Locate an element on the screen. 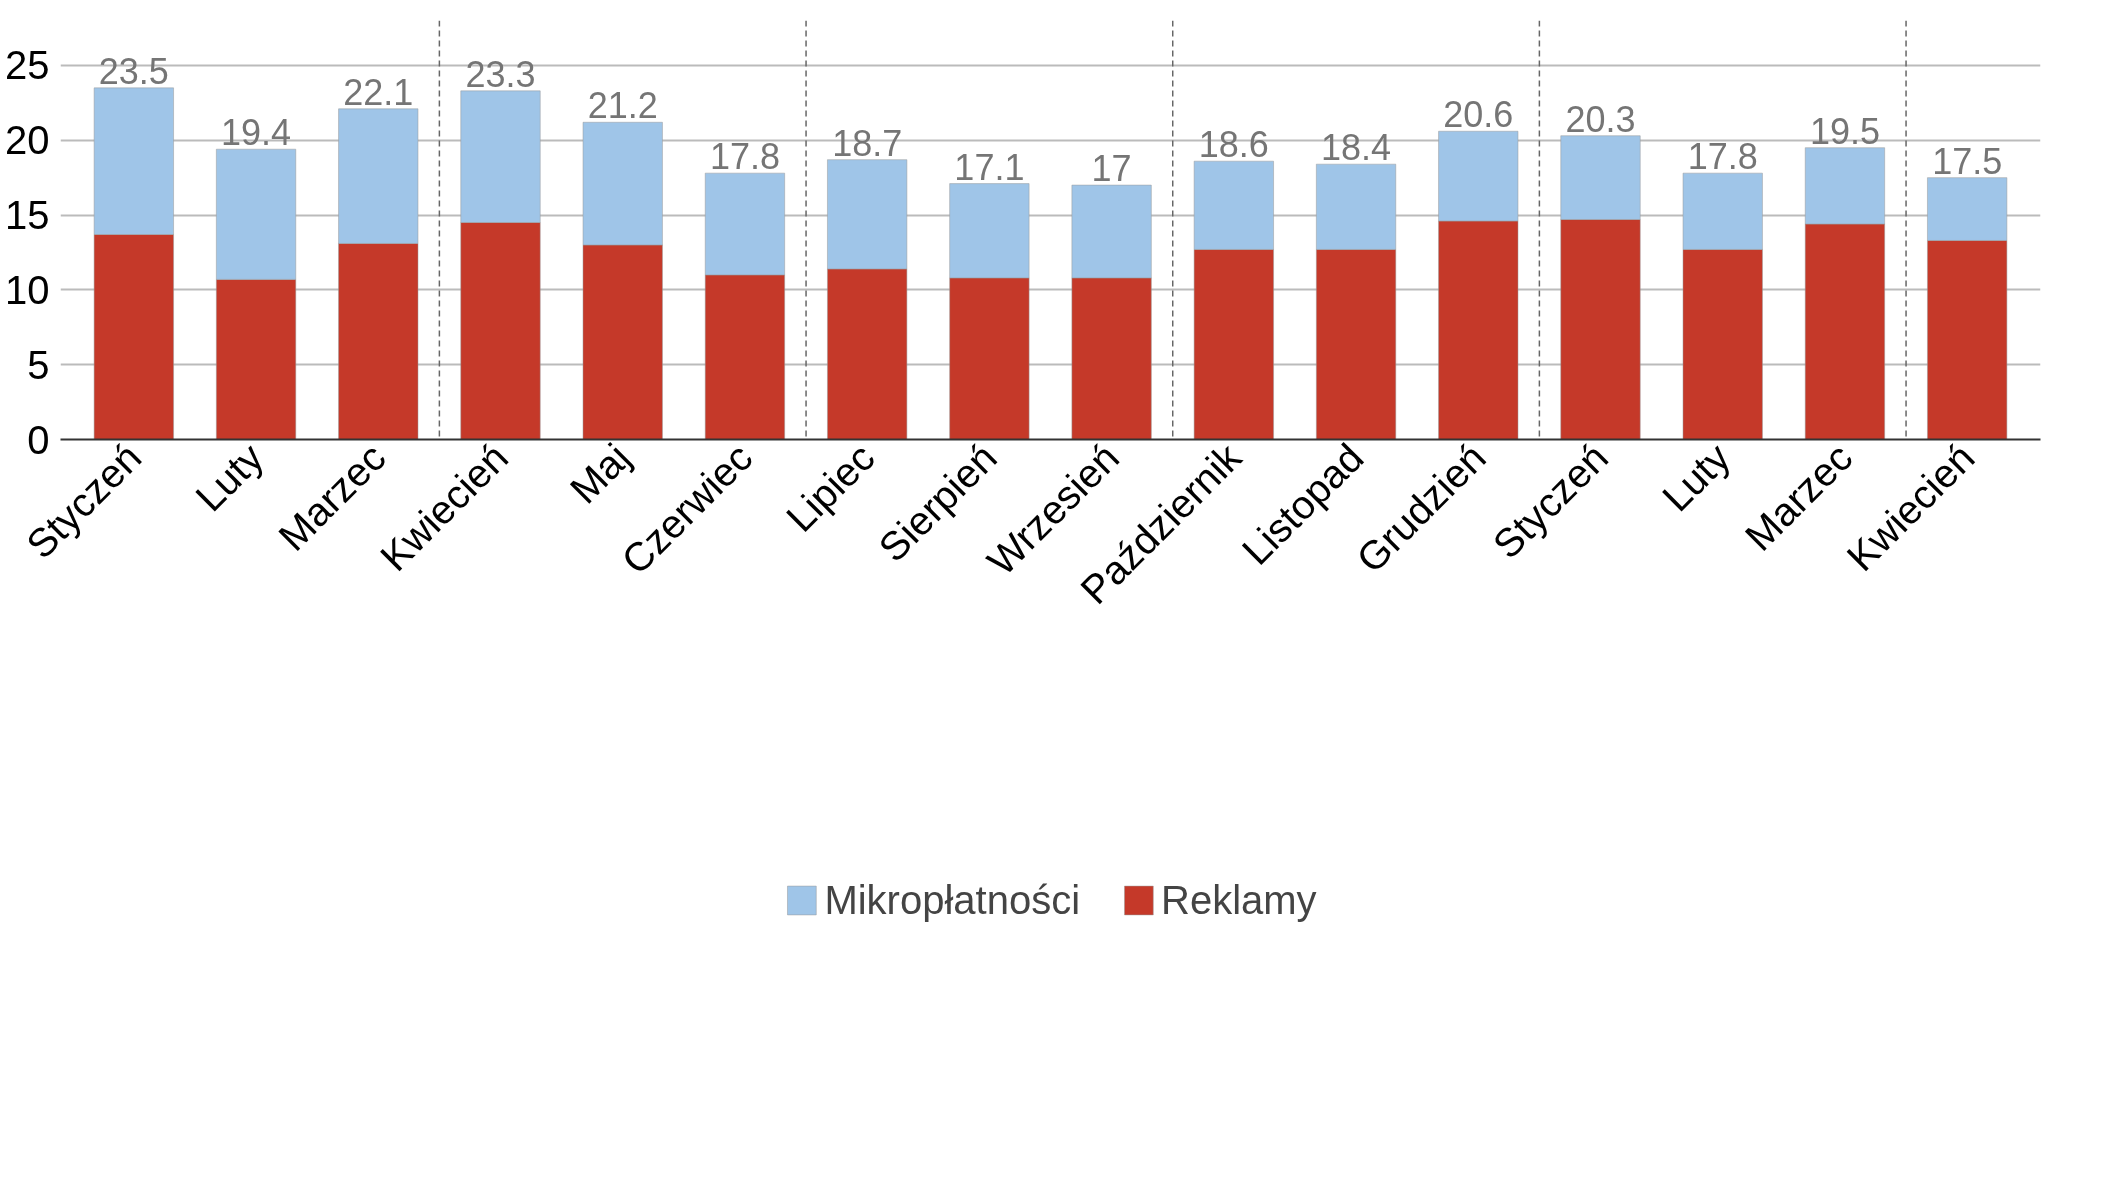  y-tick-label: 25 is located at coordinates (27, 65).